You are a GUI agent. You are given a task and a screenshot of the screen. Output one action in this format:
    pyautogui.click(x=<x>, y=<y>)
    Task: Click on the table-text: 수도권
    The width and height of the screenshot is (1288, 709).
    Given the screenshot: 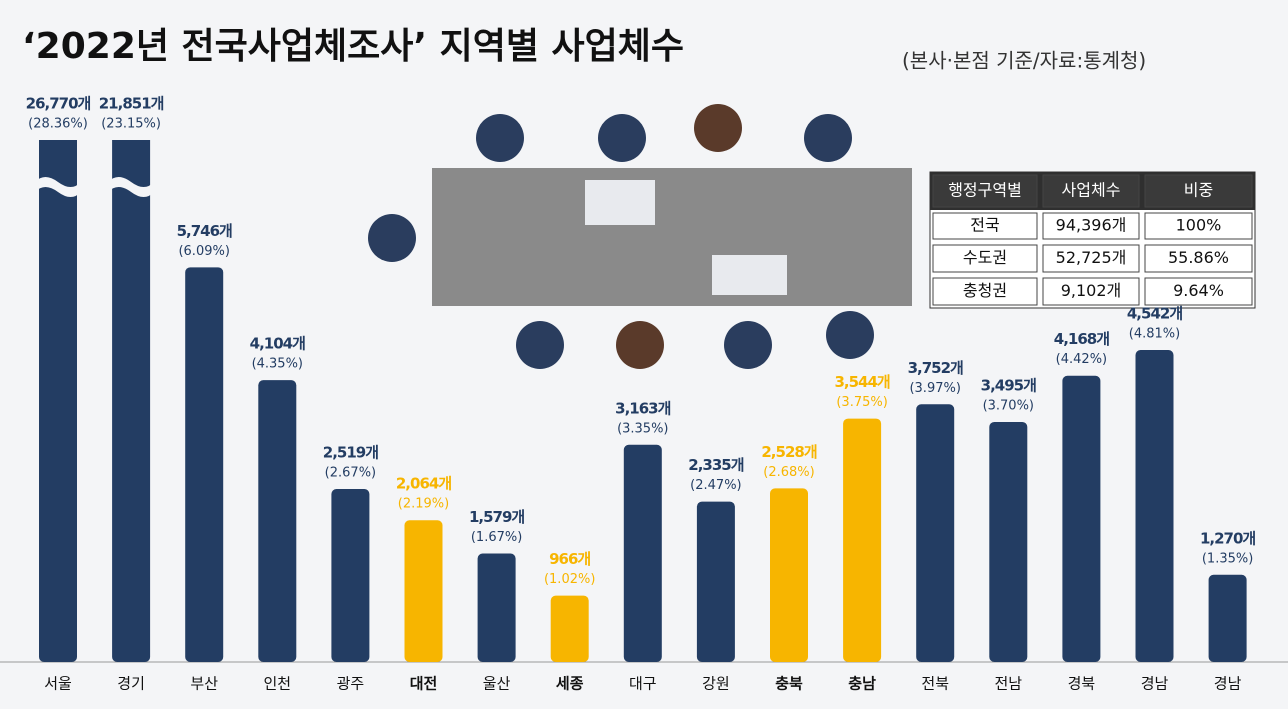 What is the action you would take?
    pyautogui.click(x=985, y=257)
    